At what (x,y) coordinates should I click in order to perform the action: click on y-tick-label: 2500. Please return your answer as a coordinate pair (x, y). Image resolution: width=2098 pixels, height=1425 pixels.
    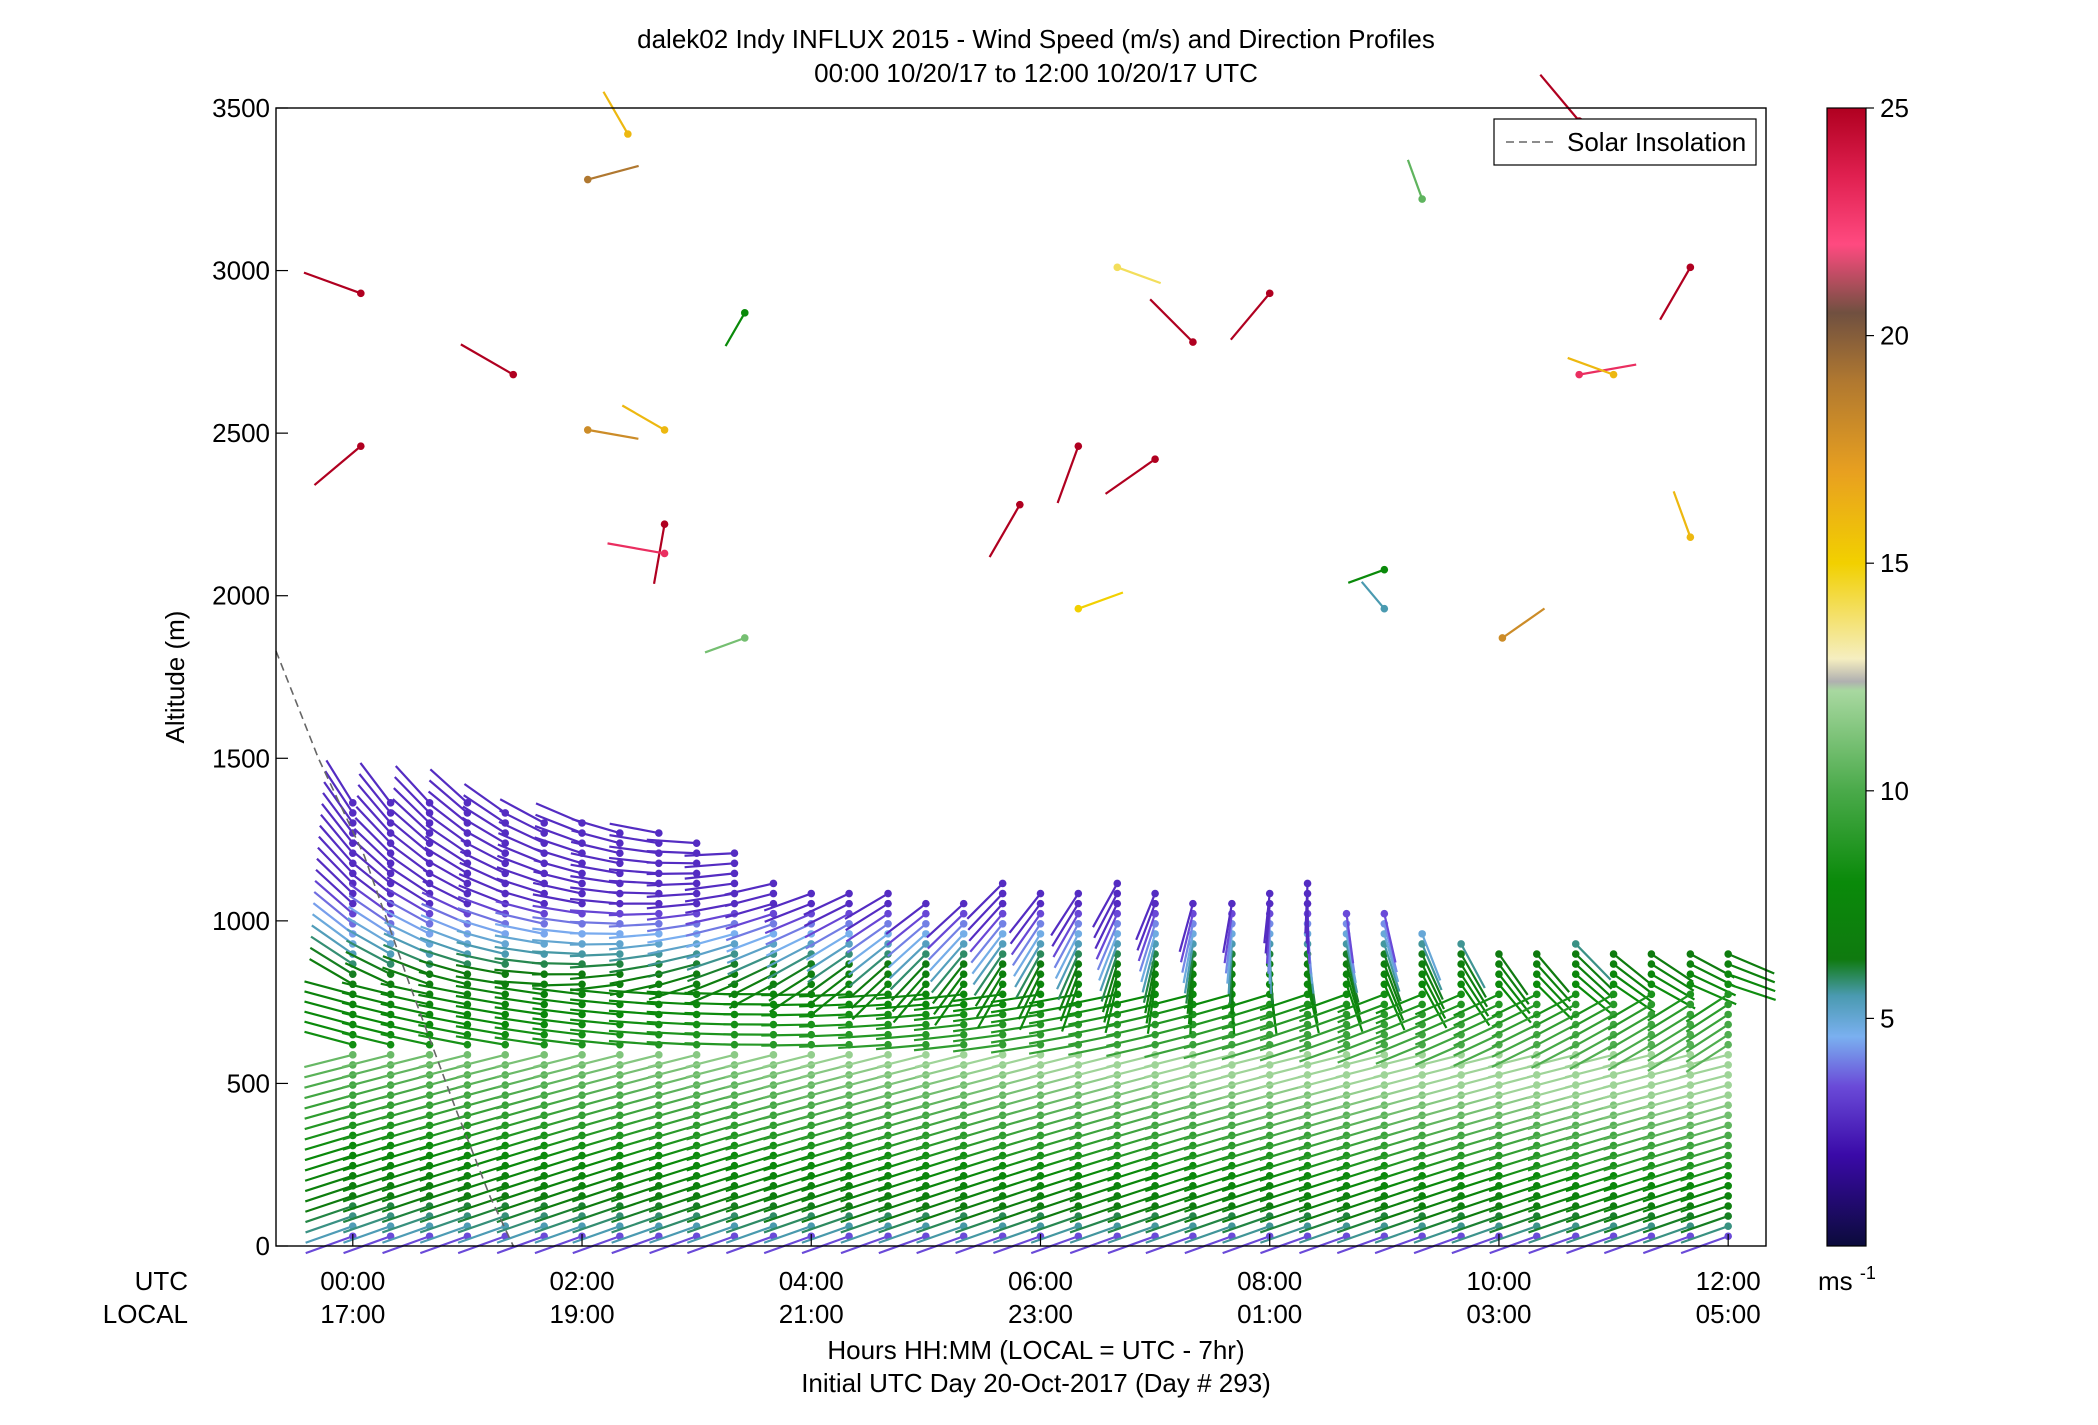
    Looking at the image, I should click on (241, 433).